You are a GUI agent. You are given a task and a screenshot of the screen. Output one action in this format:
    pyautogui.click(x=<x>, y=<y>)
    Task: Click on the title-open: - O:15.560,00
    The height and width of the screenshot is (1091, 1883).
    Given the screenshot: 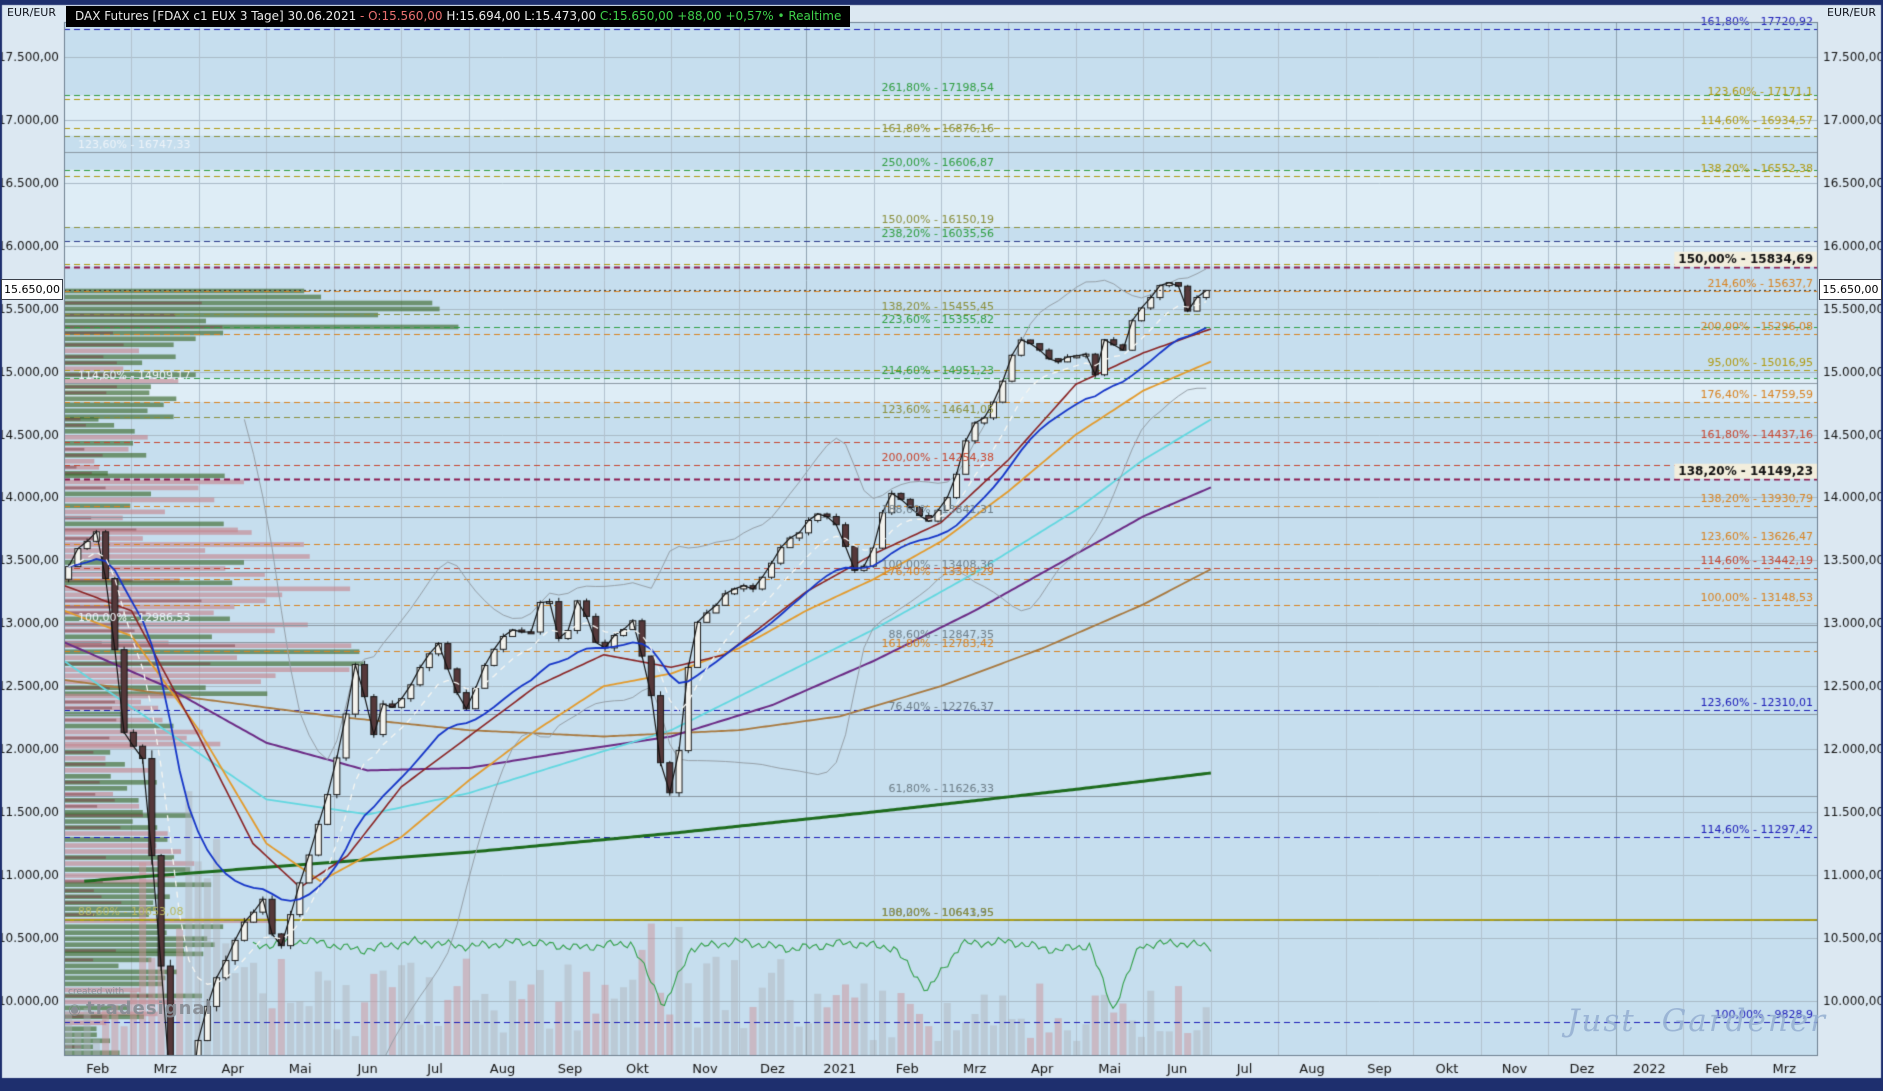 What is the action you would take?
    pyautogui.click(x=403, y=16)
    